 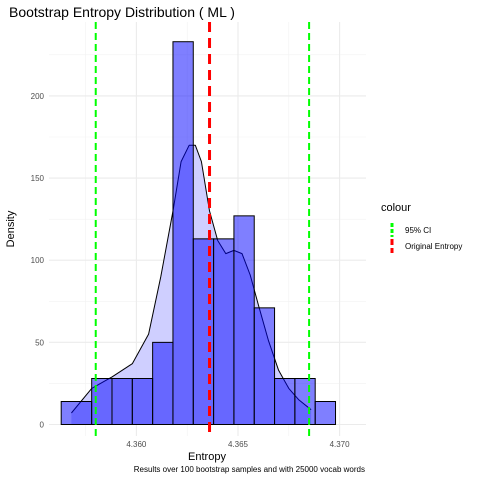 What do you see at coordinates (39, 342) in the screenshot?
I see `y-tick-label: 50` at bounding box center [39, 342].